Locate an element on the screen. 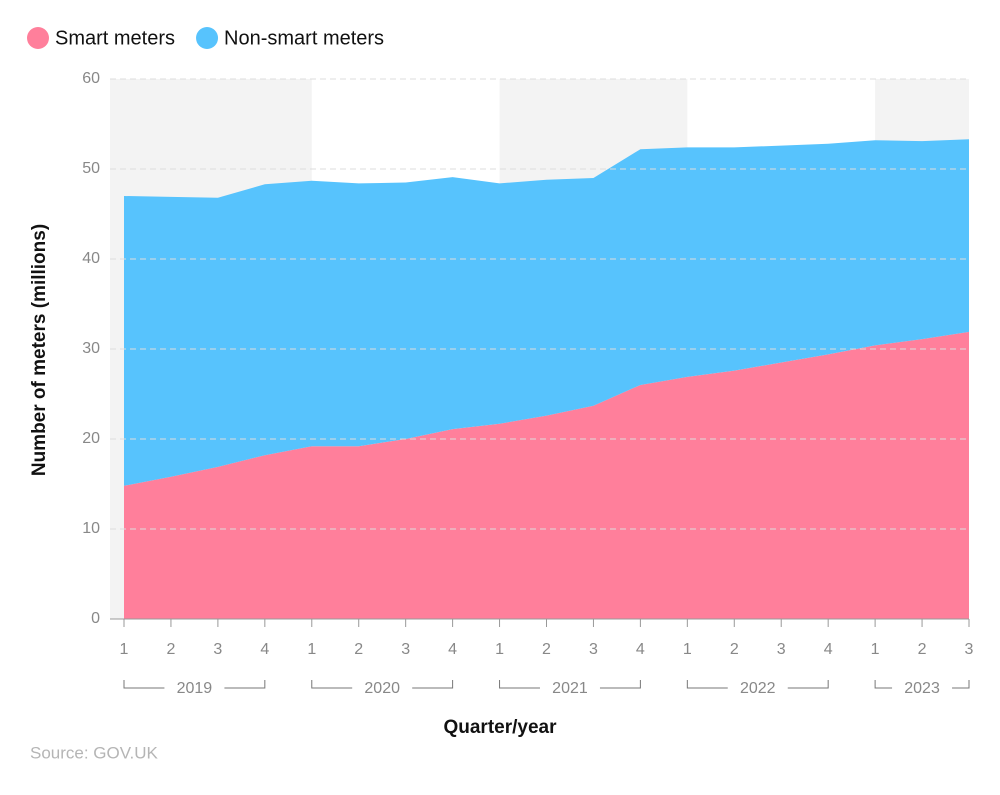  y-tick-label: 50 is located at coordinates (91, 168).